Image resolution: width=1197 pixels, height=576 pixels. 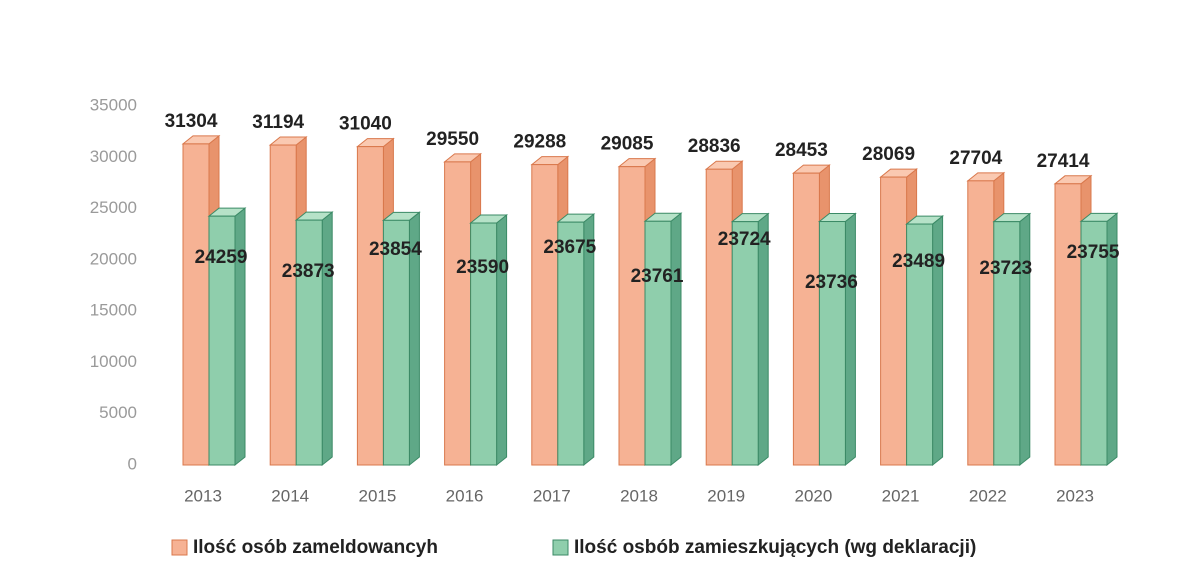 What do you see at coordinates (395, 249) in the screenshot?
I see `data-label: 23854` at bounding box center [395, 249].